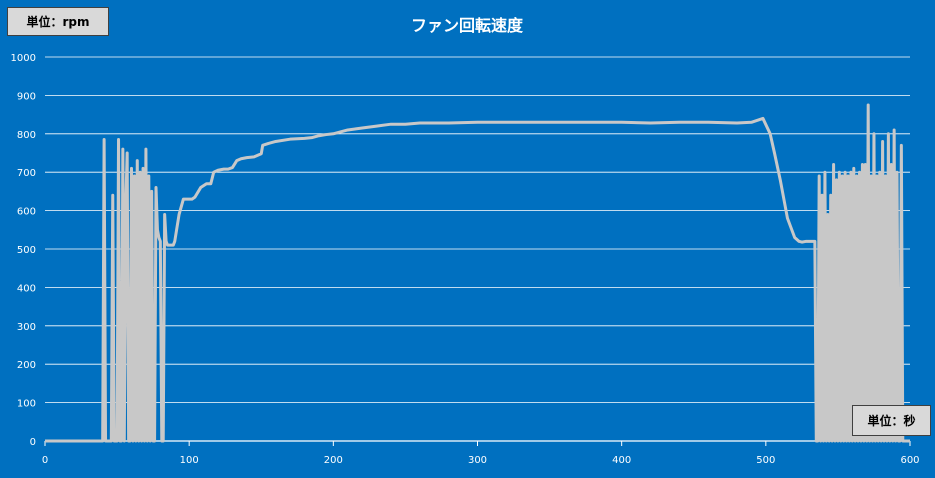 Image resolution: width=935 pixels, height=478 pixels. Describe the element at coordinates (45, 460) in the screenshot. I see `x-tick-label: 0` at that location.